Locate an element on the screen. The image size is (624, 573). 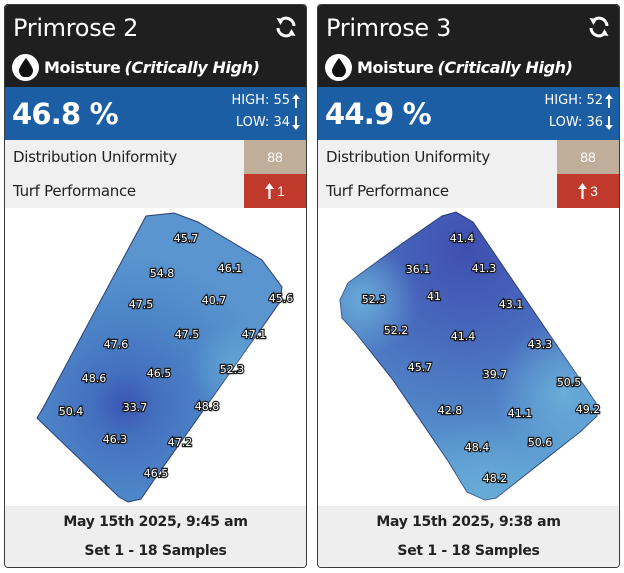
low-value: LOW: 34 is located at coordinates (268, 122).